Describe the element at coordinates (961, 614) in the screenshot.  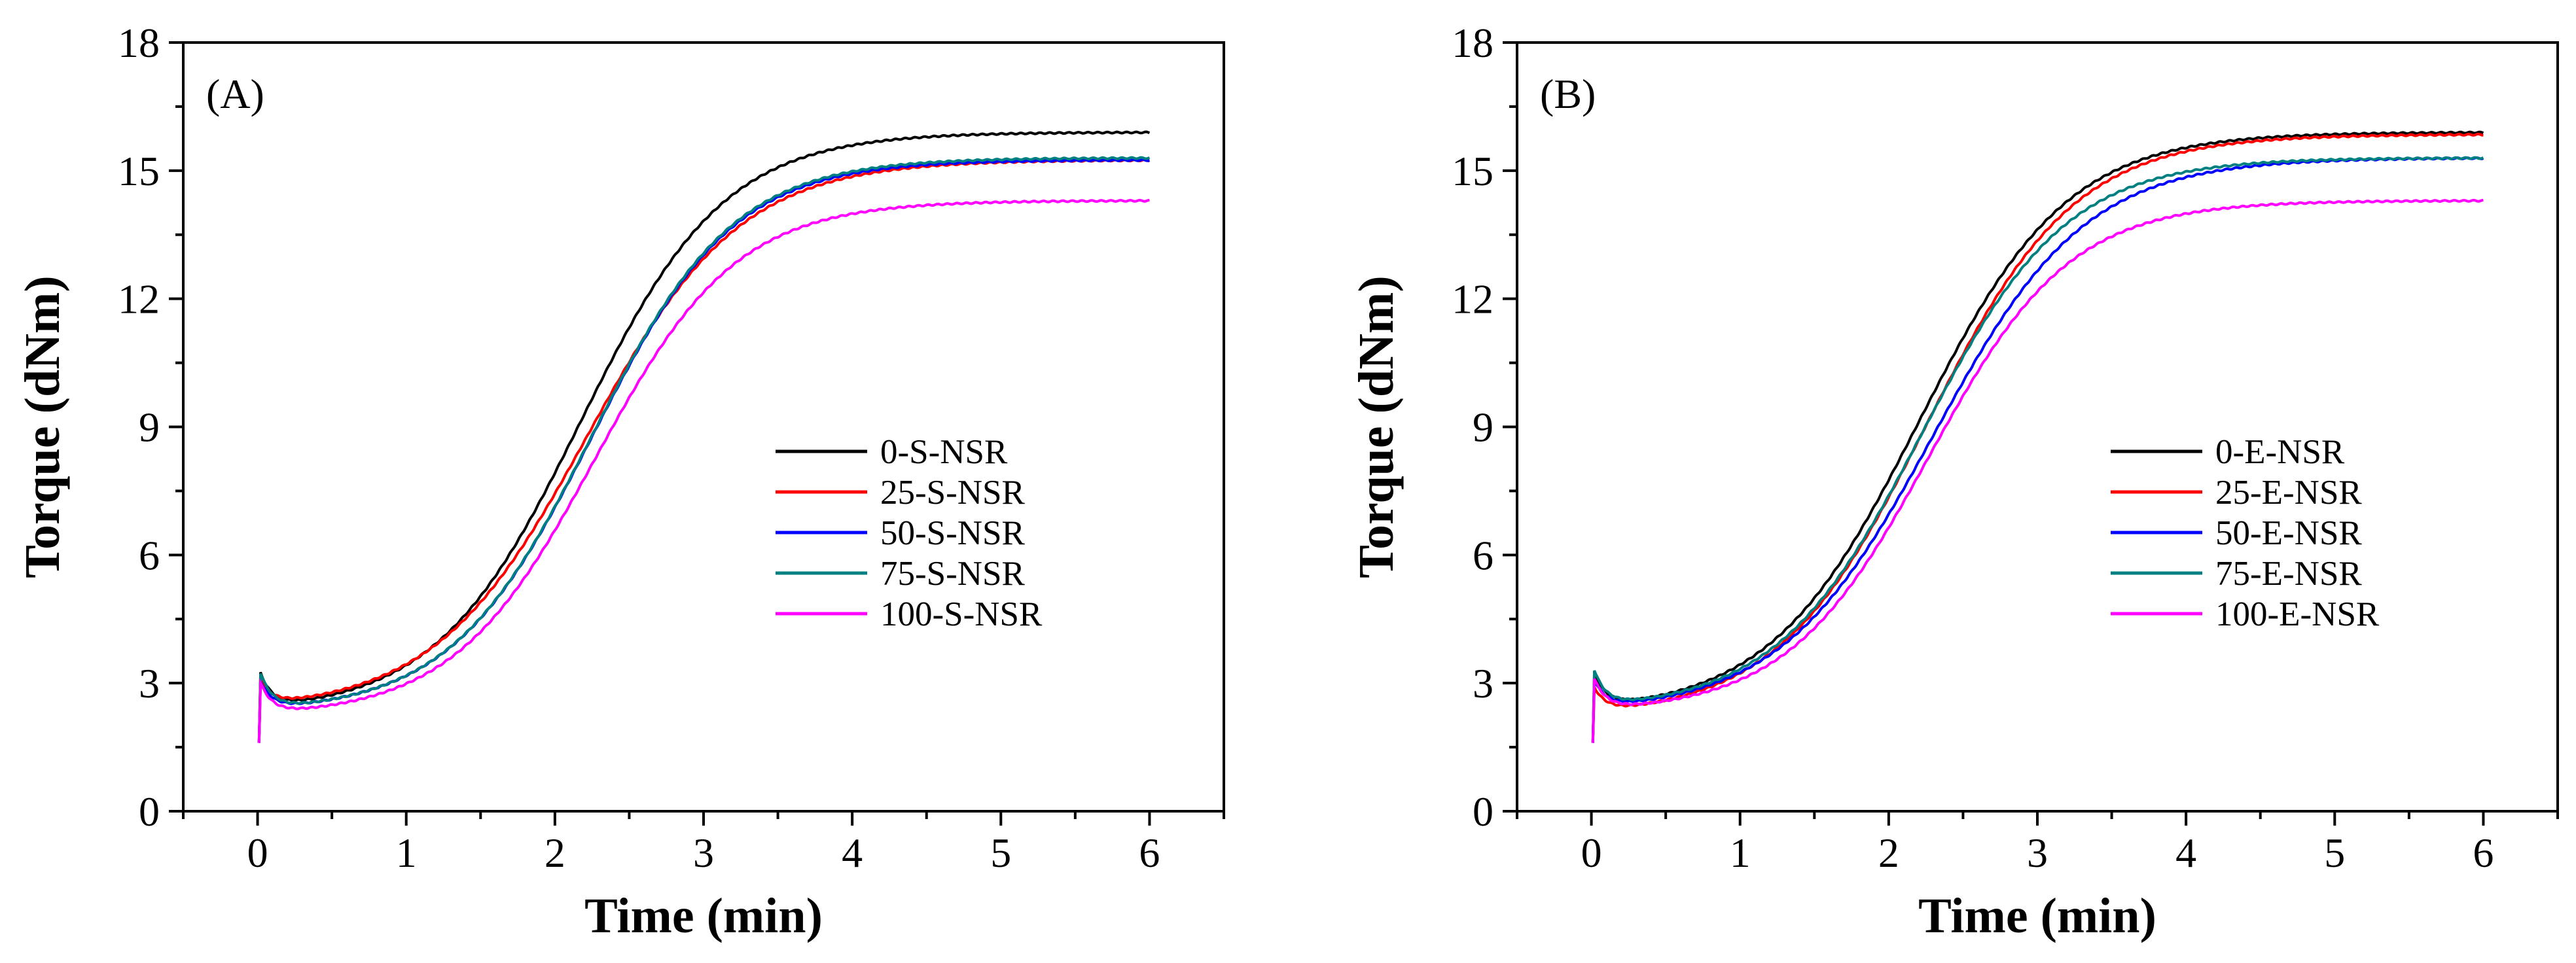
I see `legend-label: 100-S-NSR` at that location.